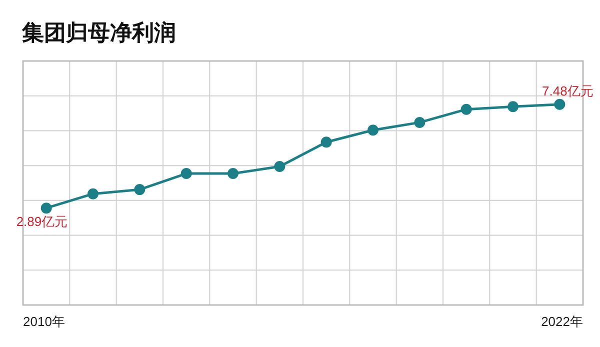  Describe the element at coordinates (98, 33) in the screenshot. I see `chart-title: 集团归母净利润` at that location.